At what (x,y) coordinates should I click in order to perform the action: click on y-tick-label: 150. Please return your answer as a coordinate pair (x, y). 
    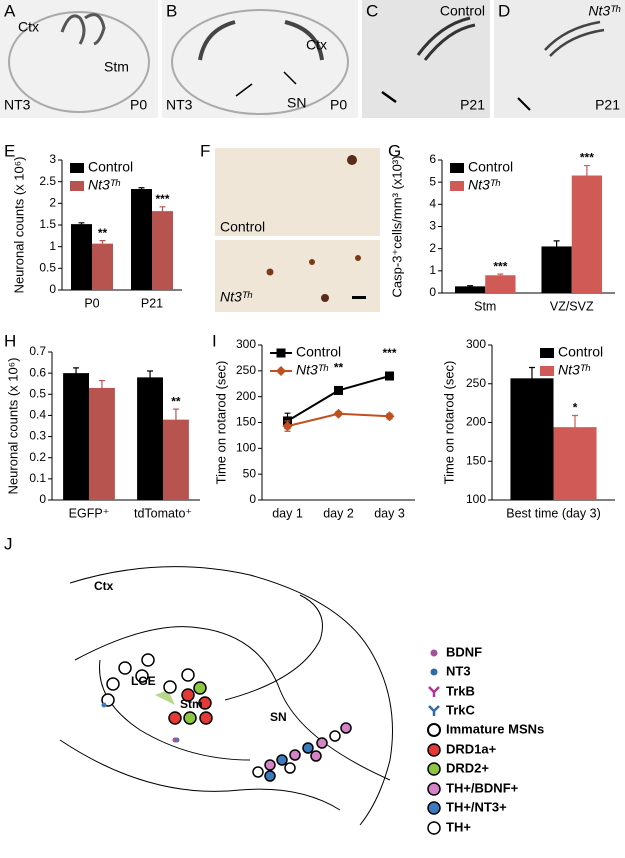
    Looking at the image, I should click on (246, 422).